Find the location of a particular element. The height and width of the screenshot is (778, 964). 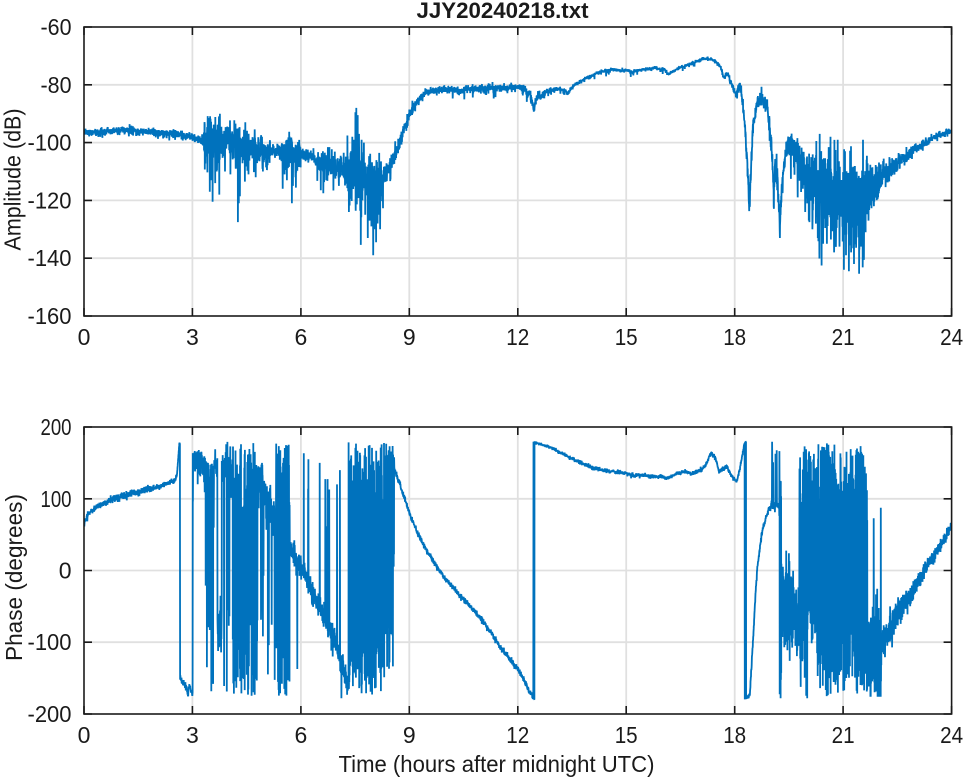

svg-text: -80 is located at coordinates (56, 85).